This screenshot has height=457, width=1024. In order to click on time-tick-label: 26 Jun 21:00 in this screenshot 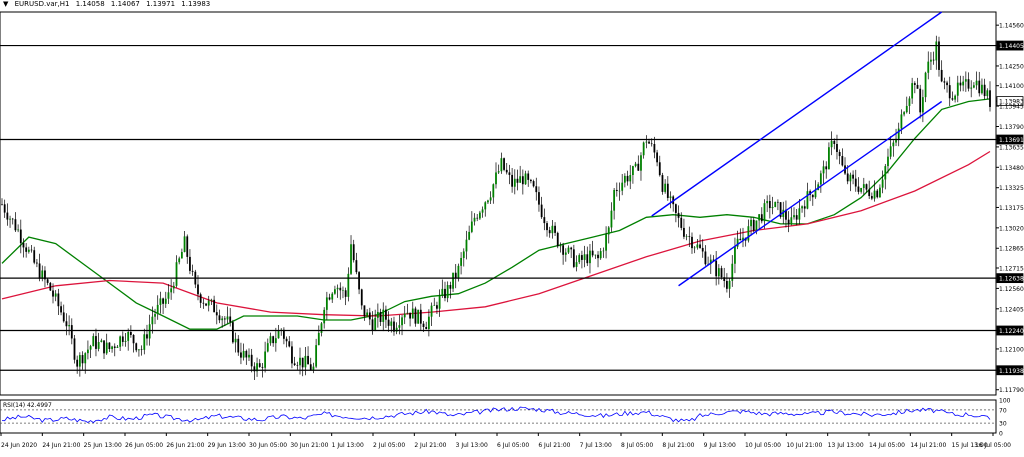, I will do `click(185, 445)`.